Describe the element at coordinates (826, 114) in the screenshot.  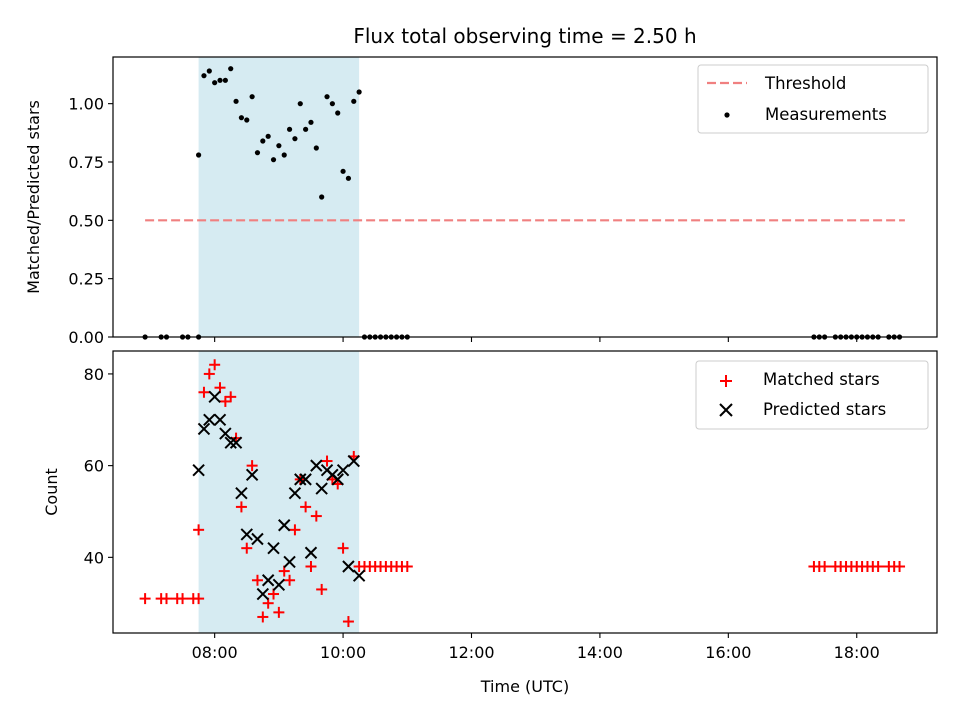
I see `legend-measurements-label: Measurements` at that location.